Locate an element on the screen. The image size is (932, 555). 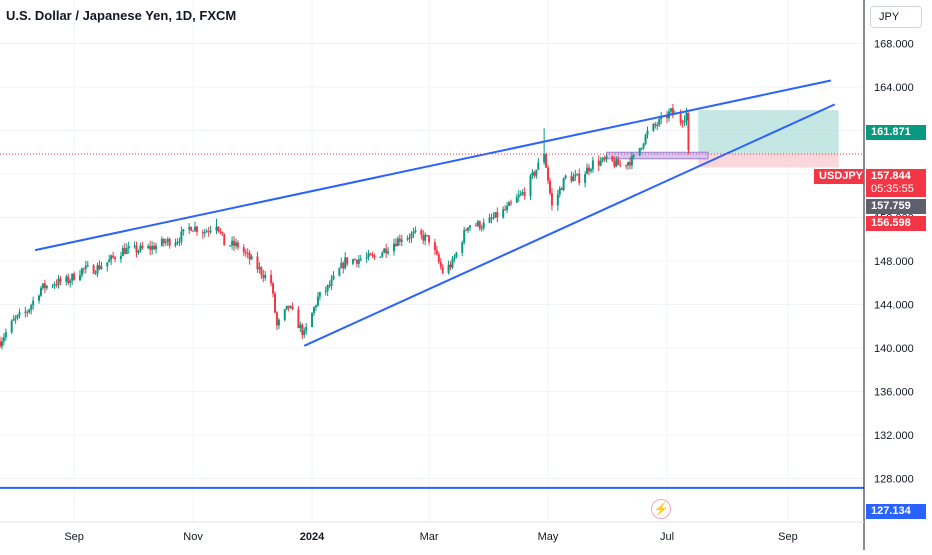
flash-icon: ⚡ is located at coordinates (661, 509).